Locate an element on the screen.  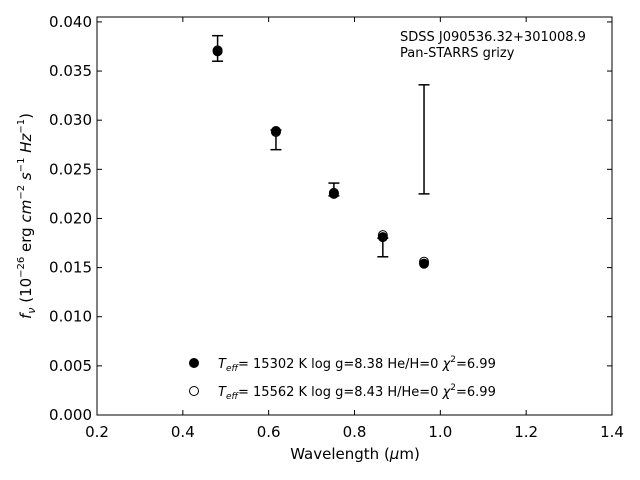
survey-annotation: Pan-STARRS grizy is located at coordinates (457, 53).